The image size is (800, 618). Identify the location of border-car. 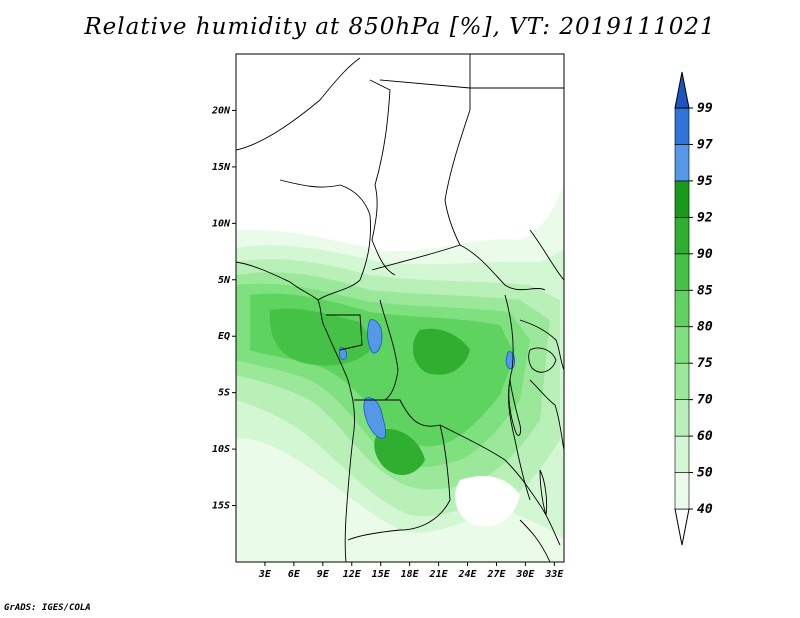
(458, 267).